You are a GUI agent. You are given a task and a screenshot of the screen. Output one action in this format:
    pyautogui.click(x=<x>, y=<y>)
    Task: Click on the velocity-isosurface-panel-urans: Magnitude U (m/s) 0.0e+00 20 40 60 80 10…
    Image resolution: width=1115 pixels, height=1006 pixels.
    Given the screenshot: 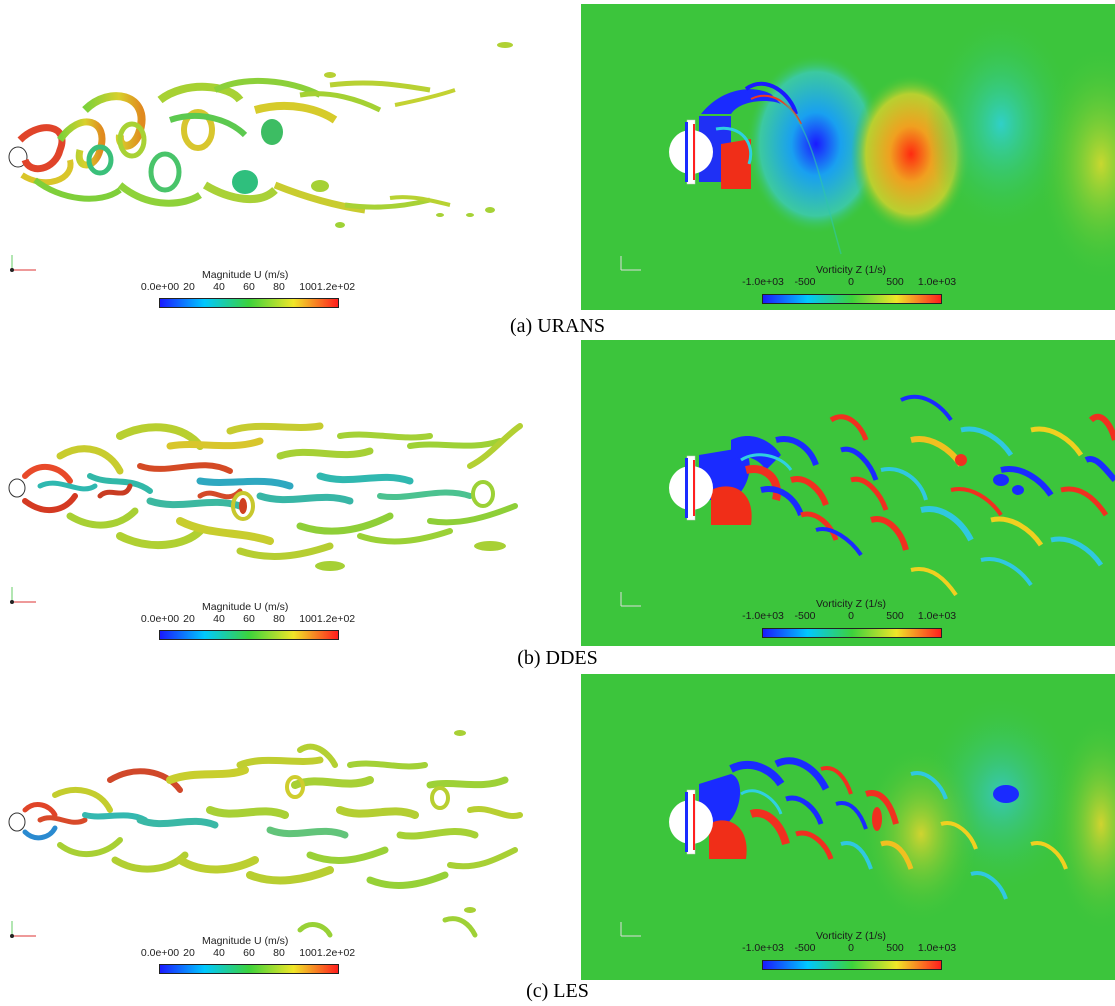 What is the action you would take?
    pyautogui.click(x=262, y=159)
    